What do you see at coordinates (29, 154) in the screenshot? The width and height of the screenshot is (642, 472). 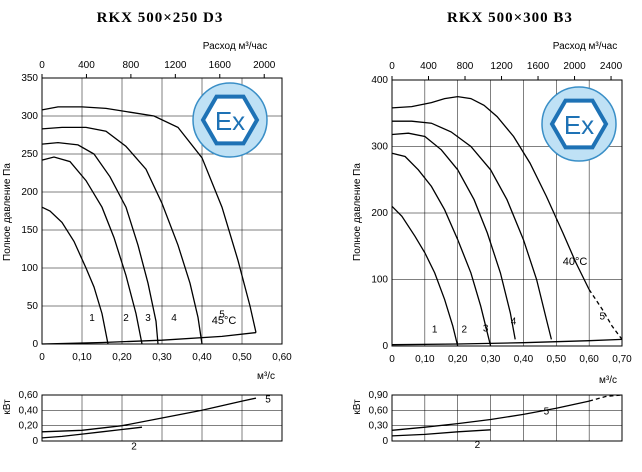 I see `y-tick-label: 250` at bounding box center [29, 154].